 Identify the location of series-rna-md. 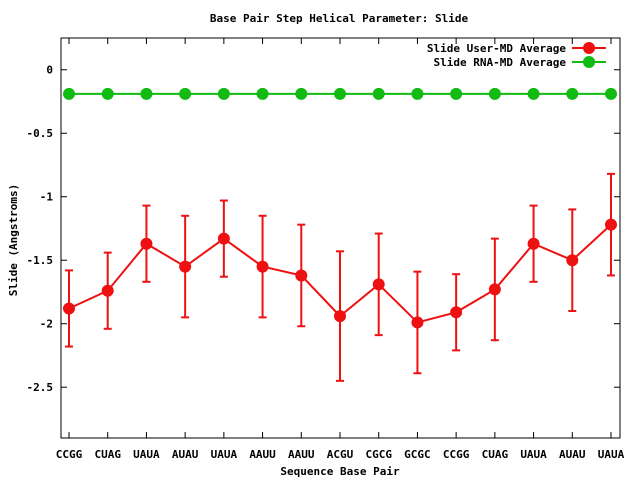
(340, 93).